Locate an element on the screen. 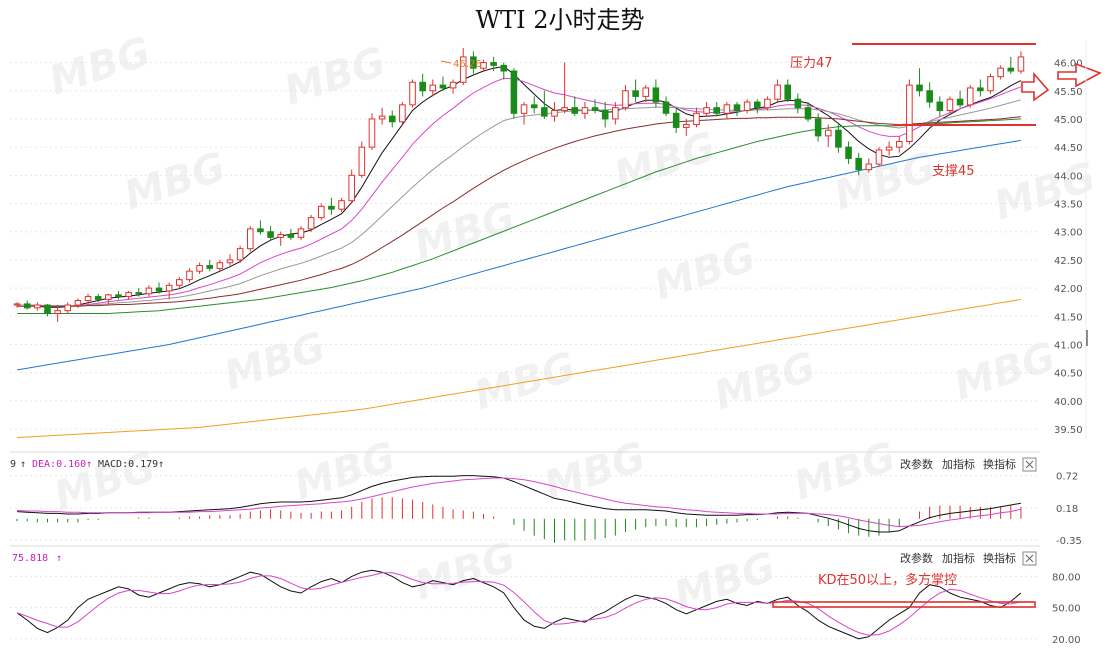 The width and height of the screenshot is (1113, 651). main-y-tick-label: 42.50 is located at coordinates (1068, 261).